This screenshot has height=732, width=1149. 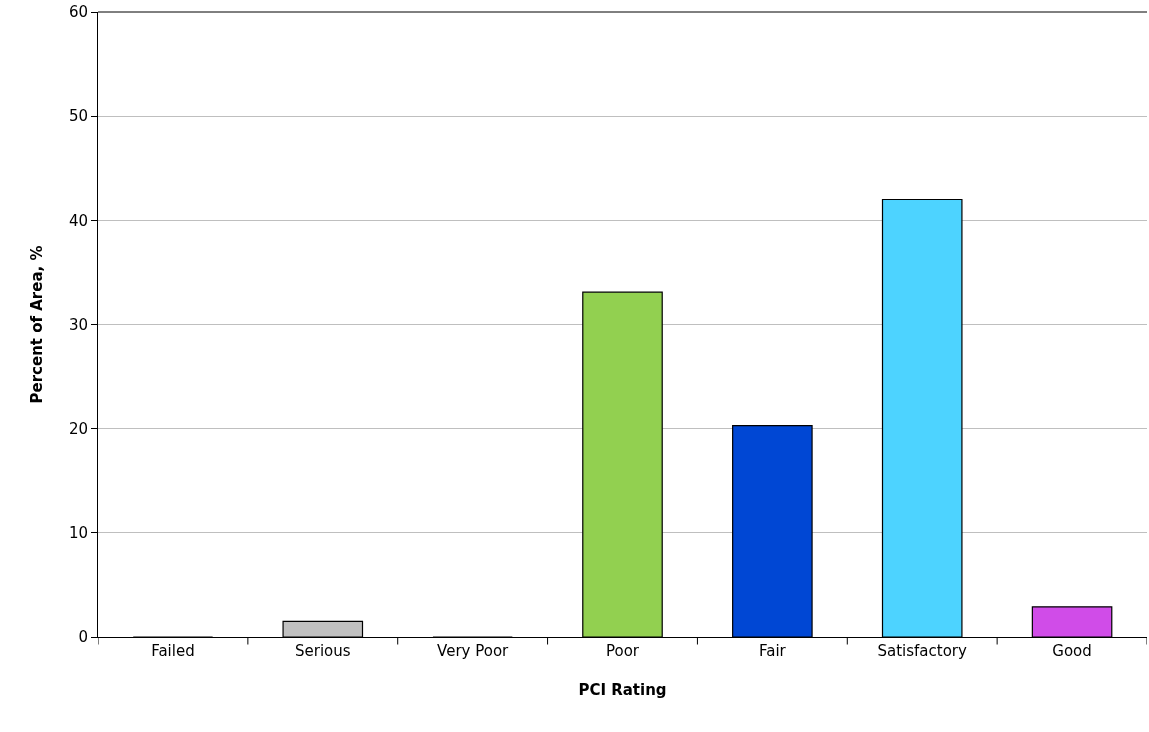 I want to click on y-tick-label: 40, so click(x=78, y=220).